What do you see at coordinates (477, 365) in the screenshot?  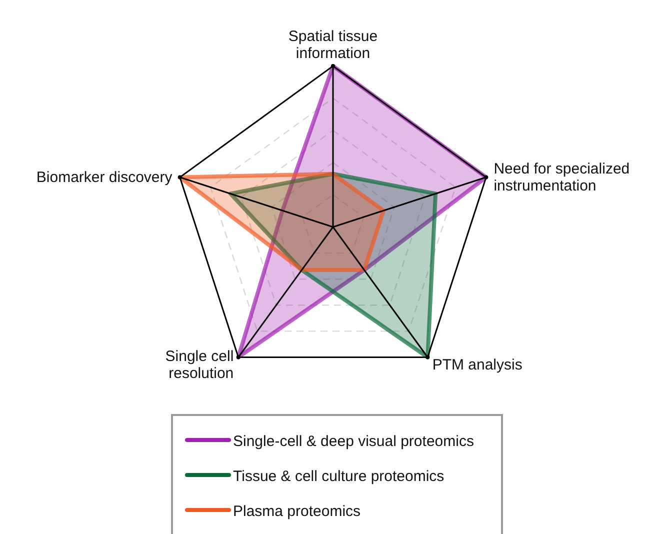 I see `spoke-label: PTM analysis` at bounding box center [477, 365].